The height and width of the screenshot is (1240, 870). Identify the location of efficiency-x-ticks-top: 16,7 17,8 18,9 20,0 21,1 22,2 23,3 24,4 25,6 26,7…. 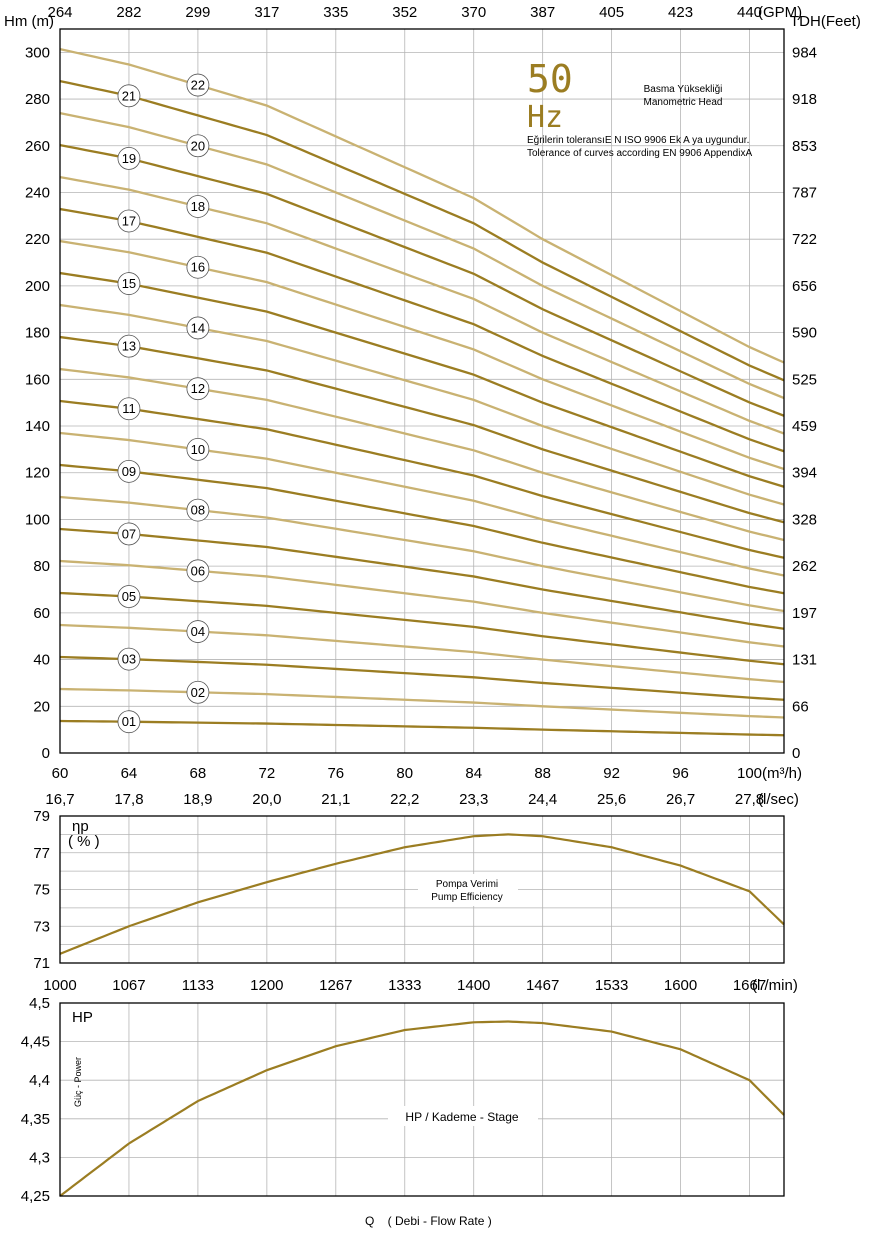
(404, 799).